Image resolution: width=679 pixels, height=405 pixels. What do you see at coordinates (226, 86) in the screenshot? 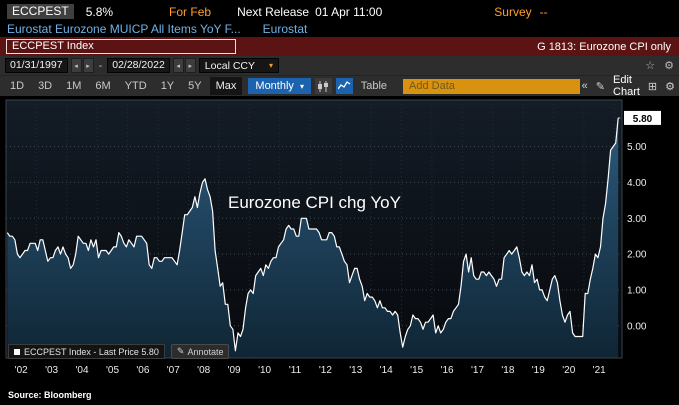
I see `range-tab-max: Max` at bounding box center [226, 86].